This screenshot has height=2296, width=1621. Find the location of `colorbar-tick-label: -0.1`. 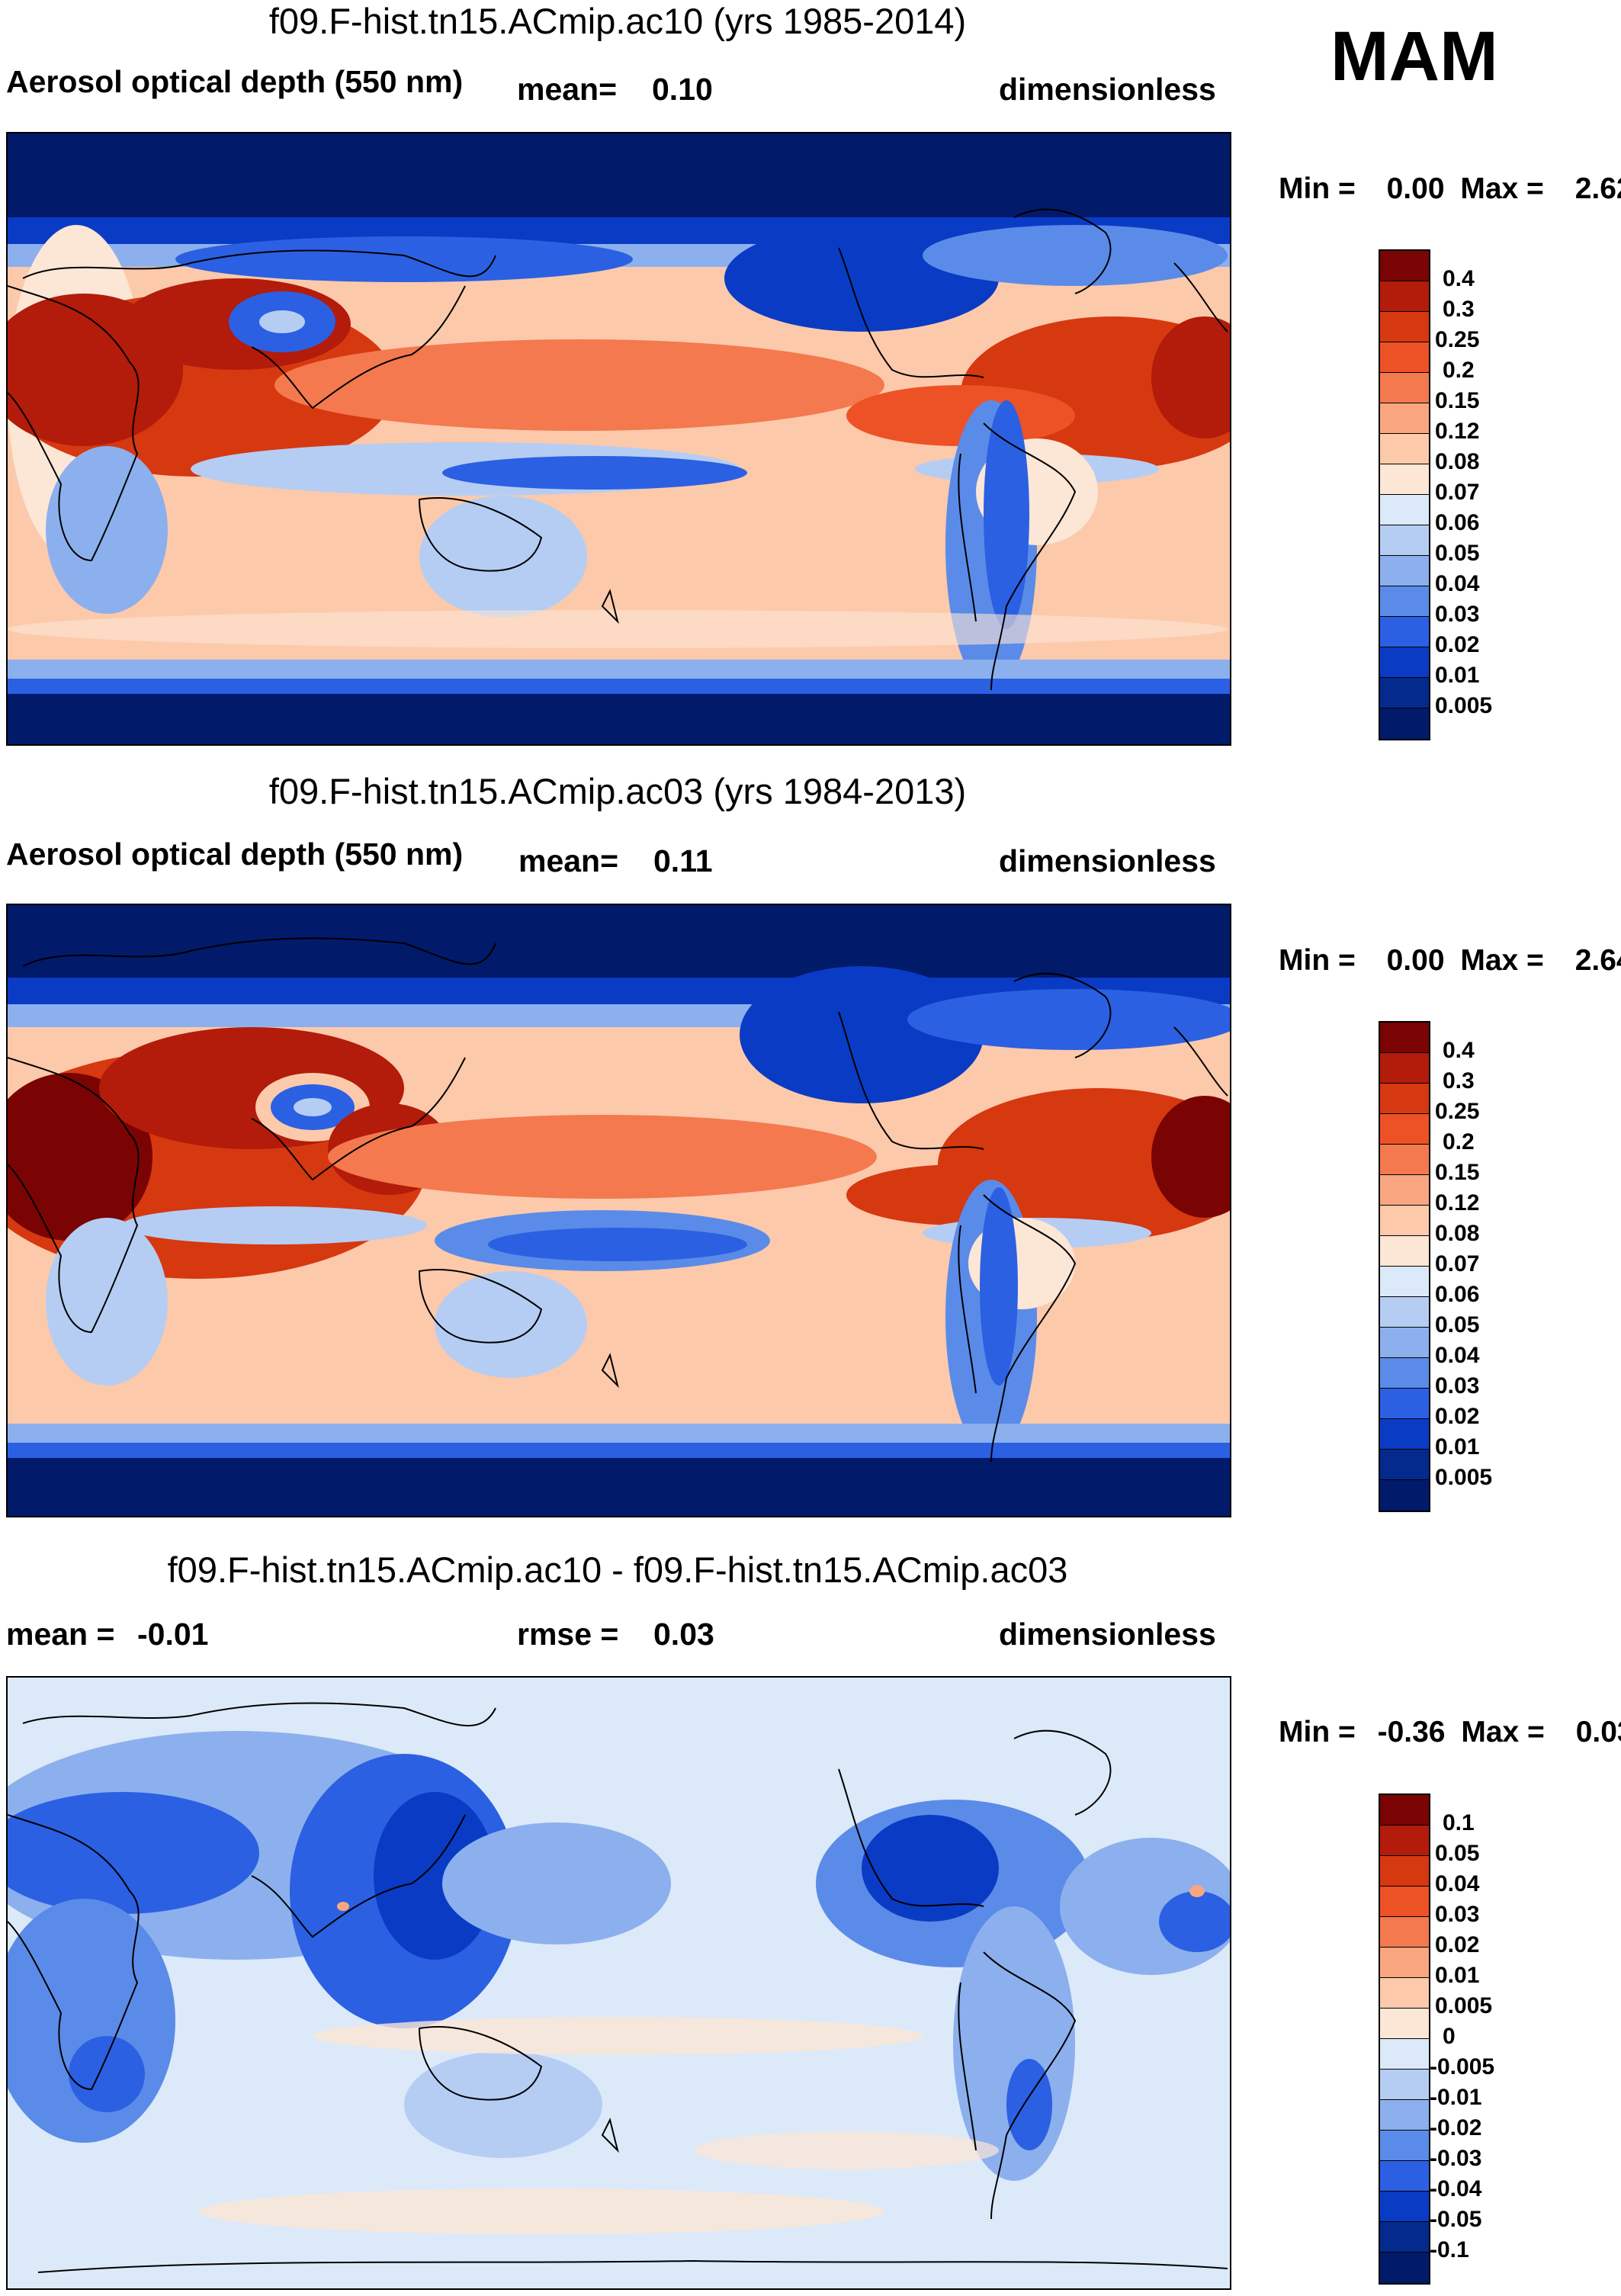

colorbar-tick-label: -0.1 is located at coordinates (1449, 2249).